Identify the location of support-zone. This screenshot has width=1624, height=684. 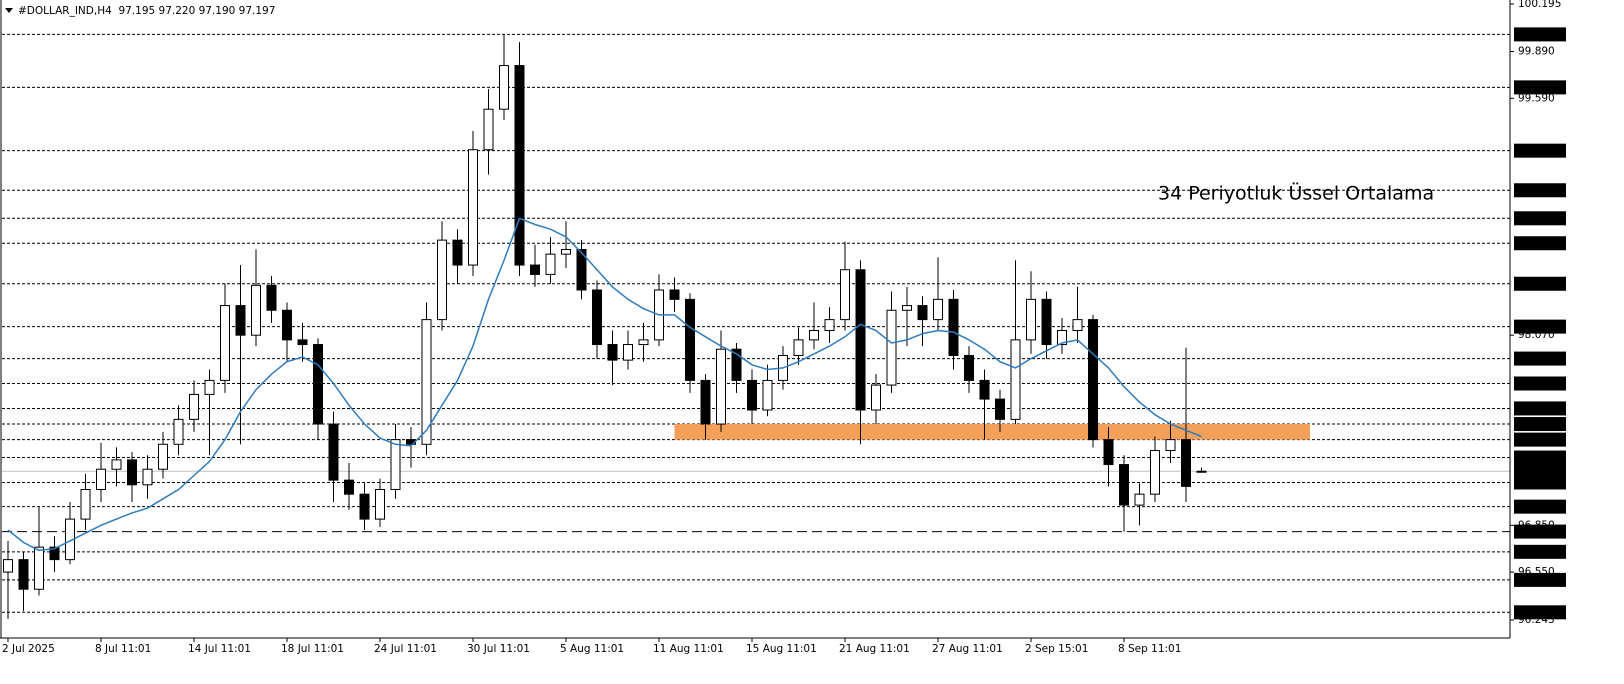
(992, 432).